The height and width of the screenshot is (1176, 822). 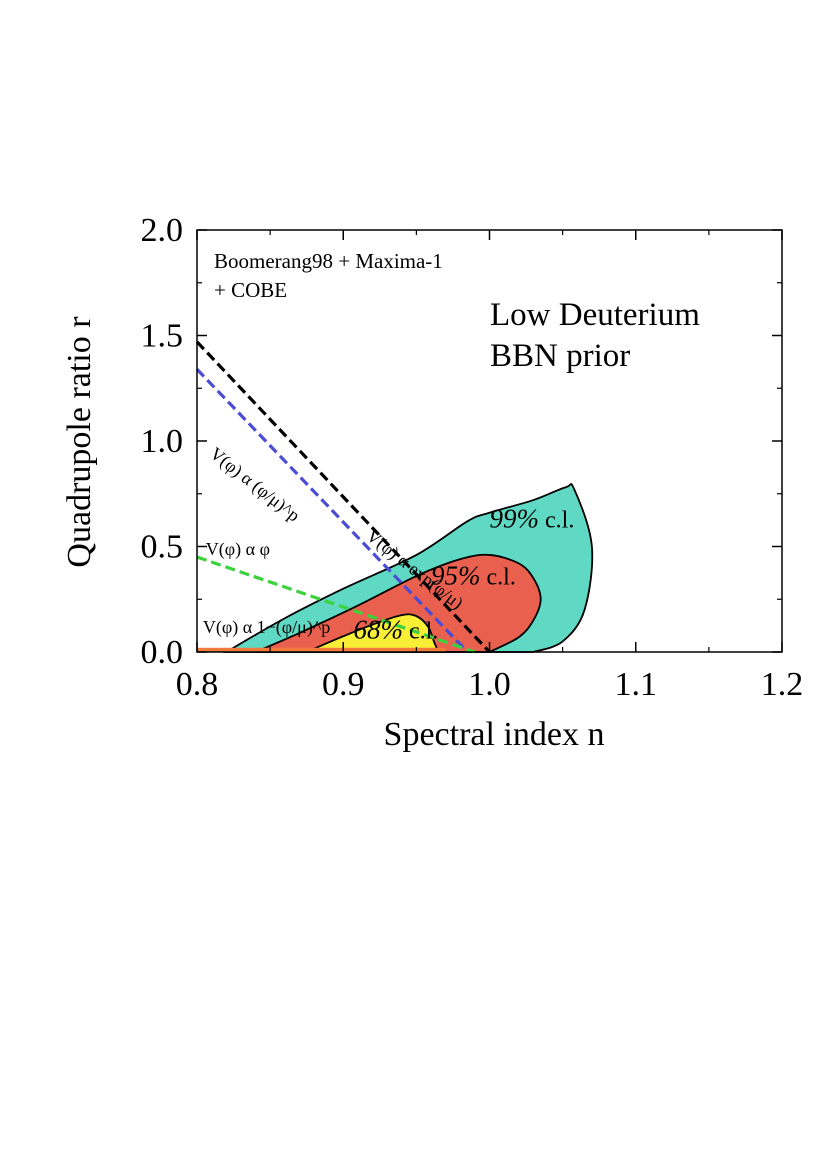 I want to click on prior-annotation-line1: Low Deuterium, so click(x=595, y=315).